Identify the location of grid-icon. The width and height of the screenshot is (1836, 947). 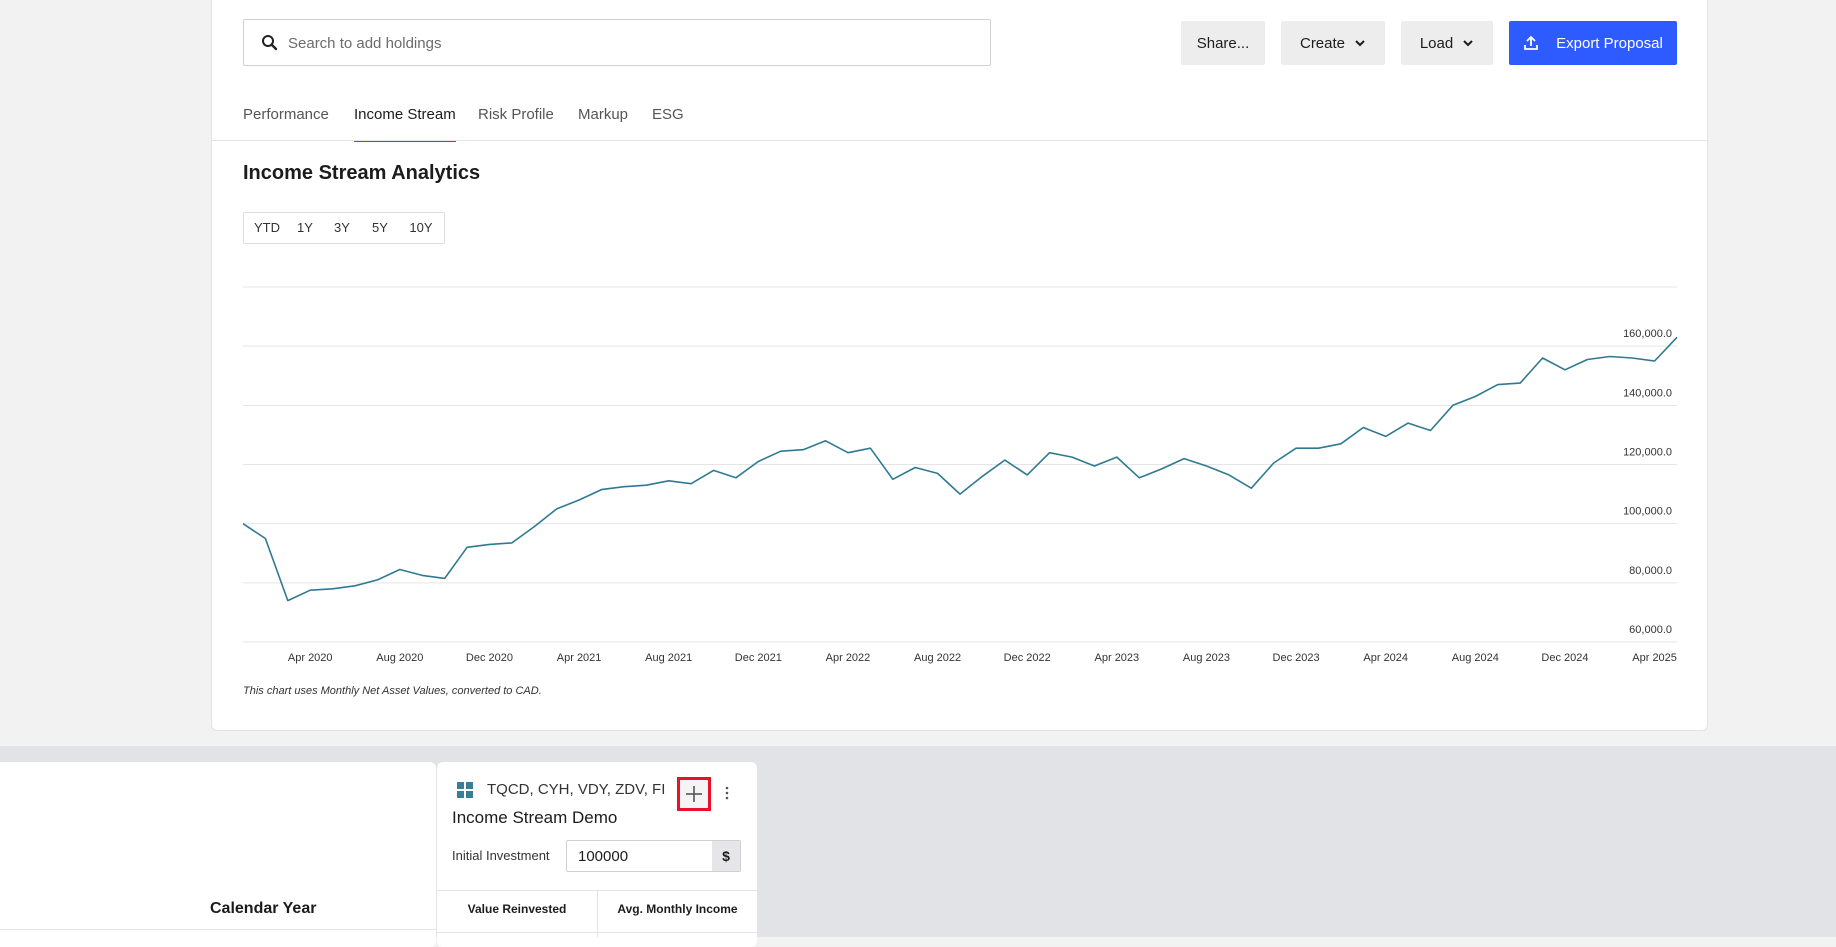
(465, 790).